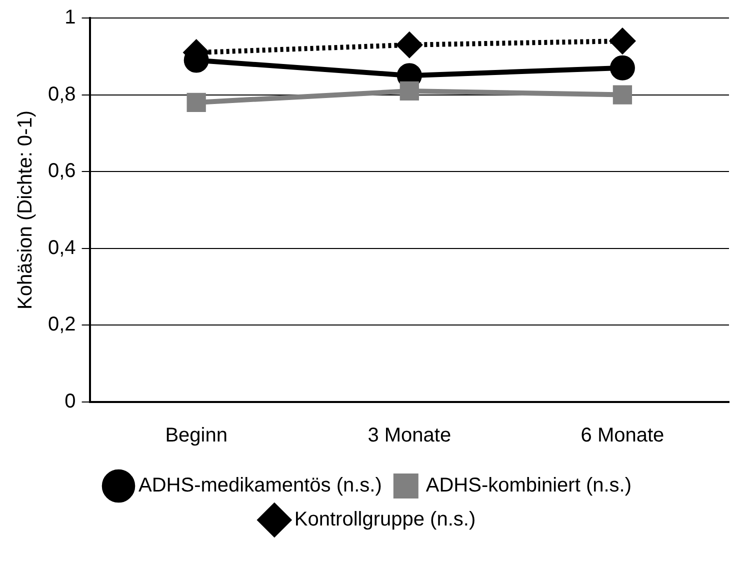  What do you see at coordinates (529, 485) in the screenshot?
I see `legend-label: ADHS-kombiniert (n.s.)` at bounding box center [529, 485].